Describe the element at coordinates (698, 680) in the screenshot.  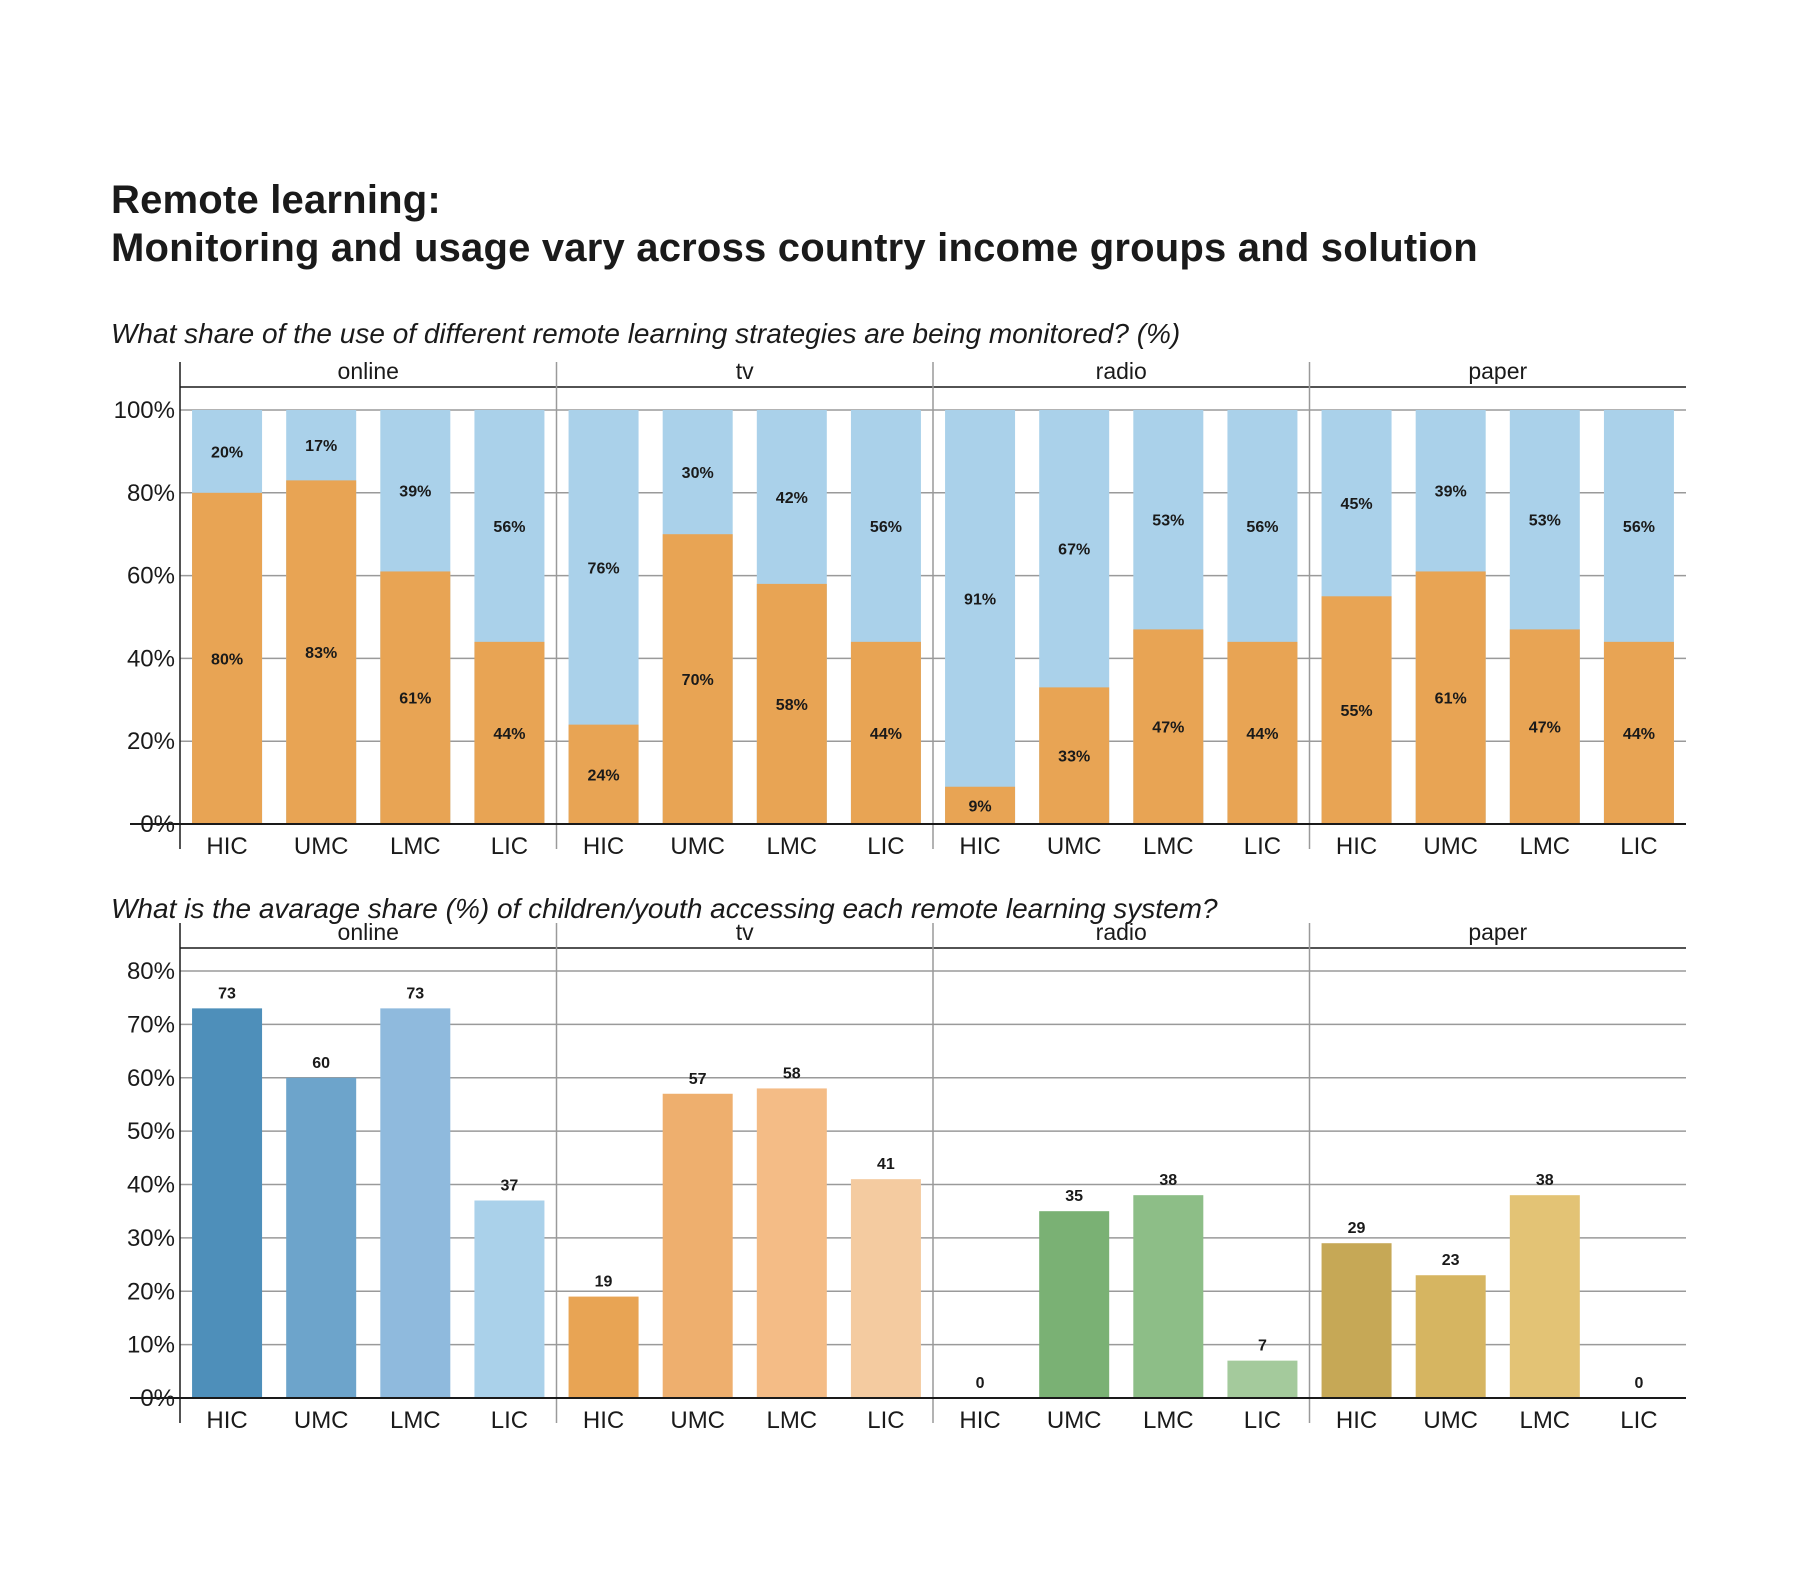
I see `data-label-monitored: 70%` at that location.